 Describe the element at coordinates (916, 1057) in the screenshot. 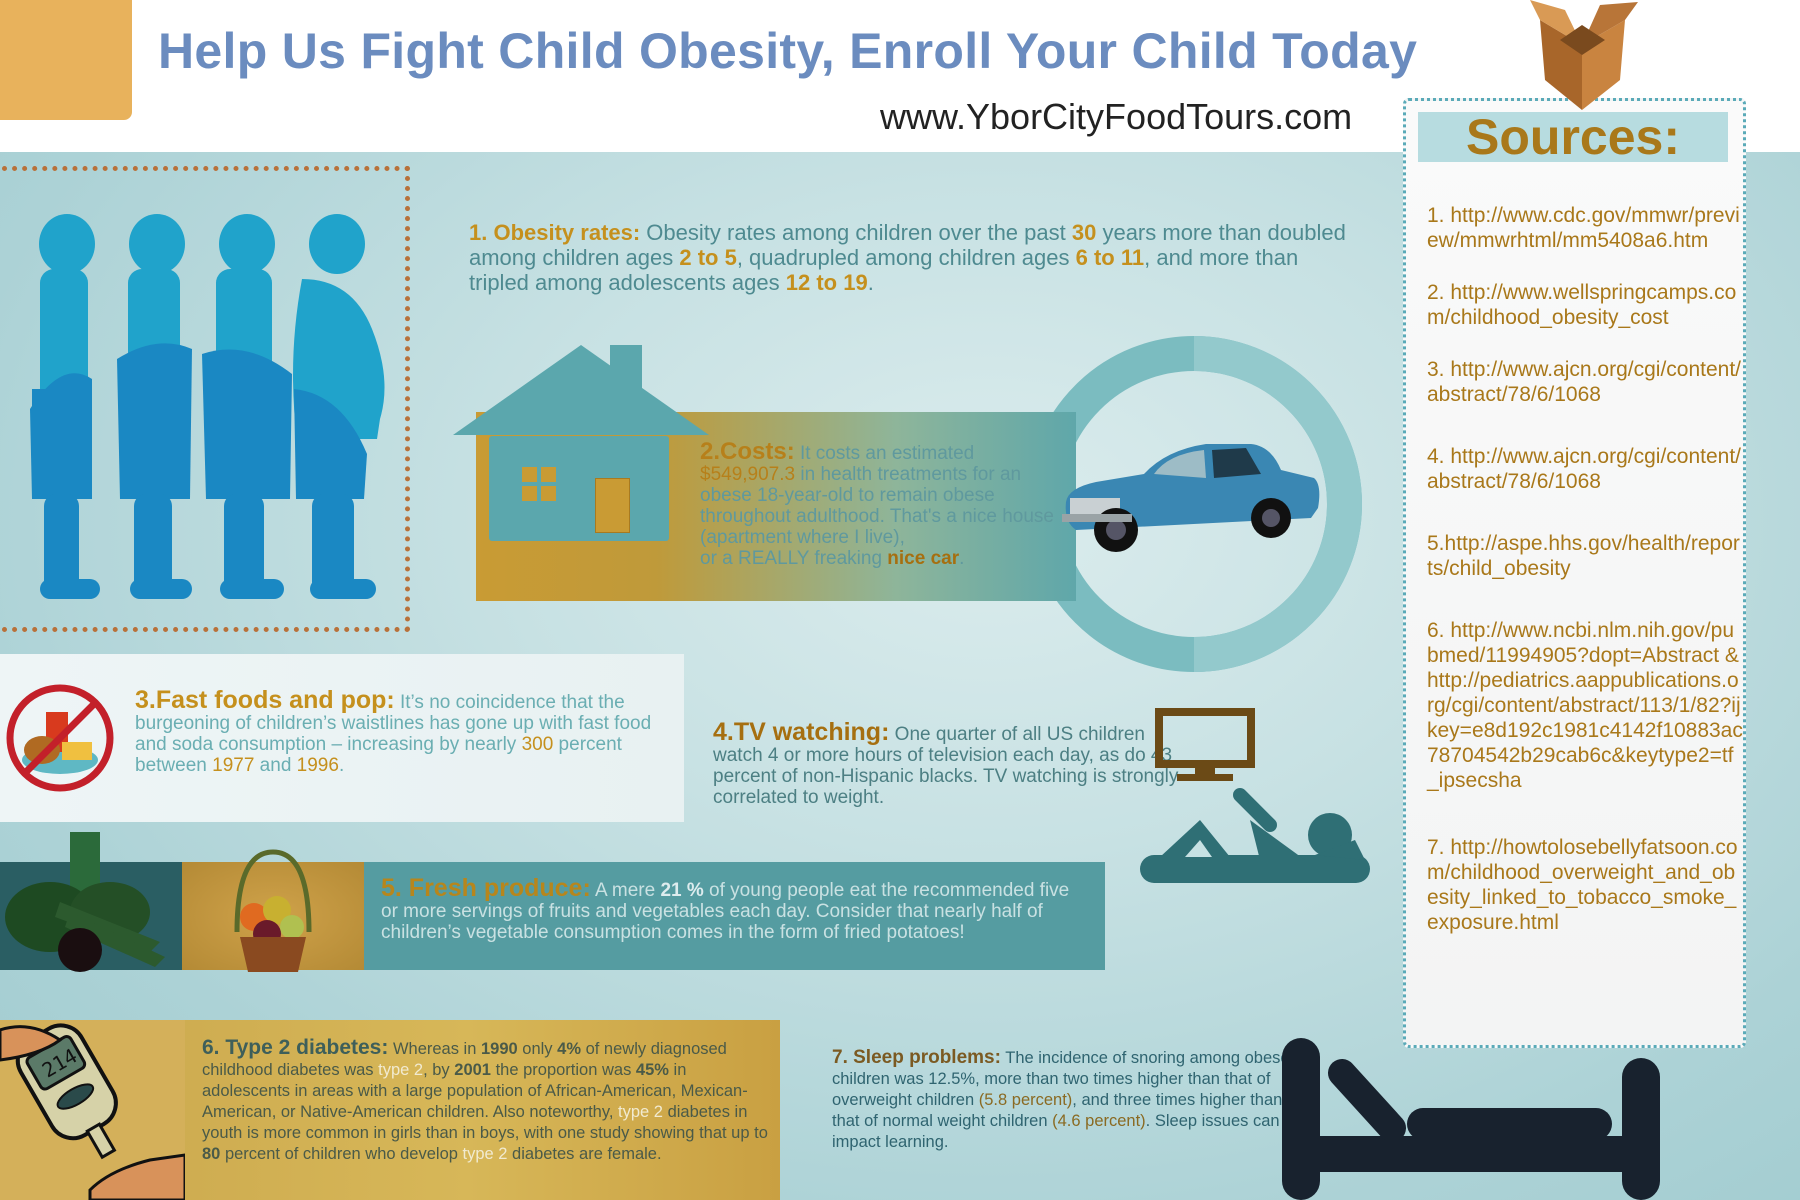

I see `section-heading: 7. Sleep problems:` at that location.